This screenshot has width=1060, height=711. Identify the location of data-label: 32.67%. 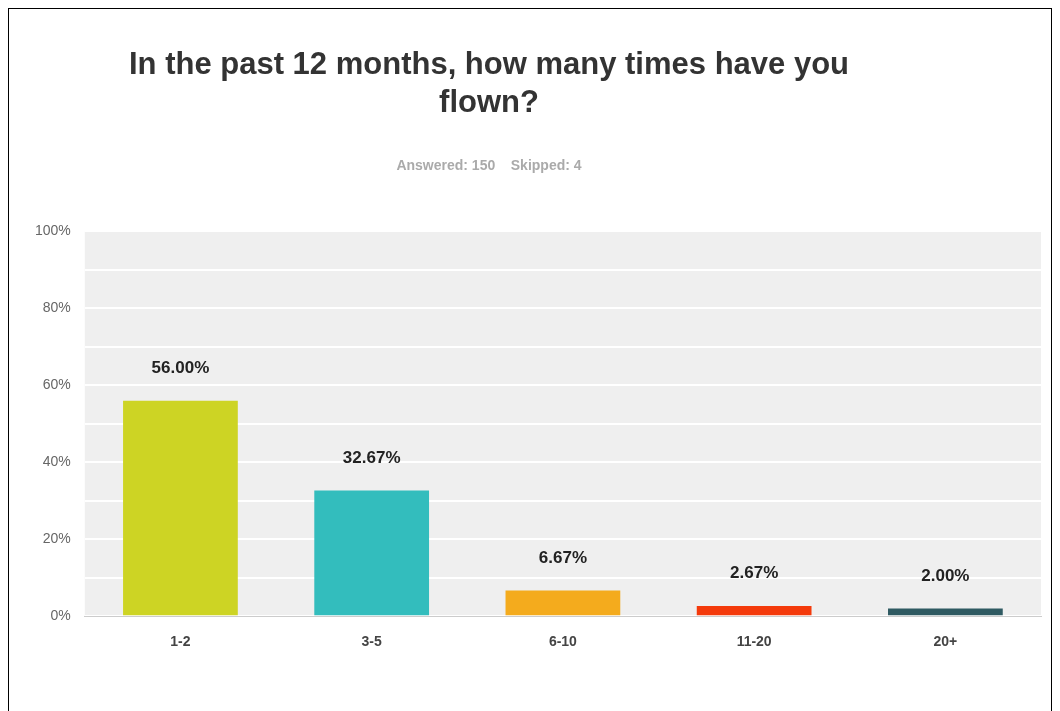
(371, 457).